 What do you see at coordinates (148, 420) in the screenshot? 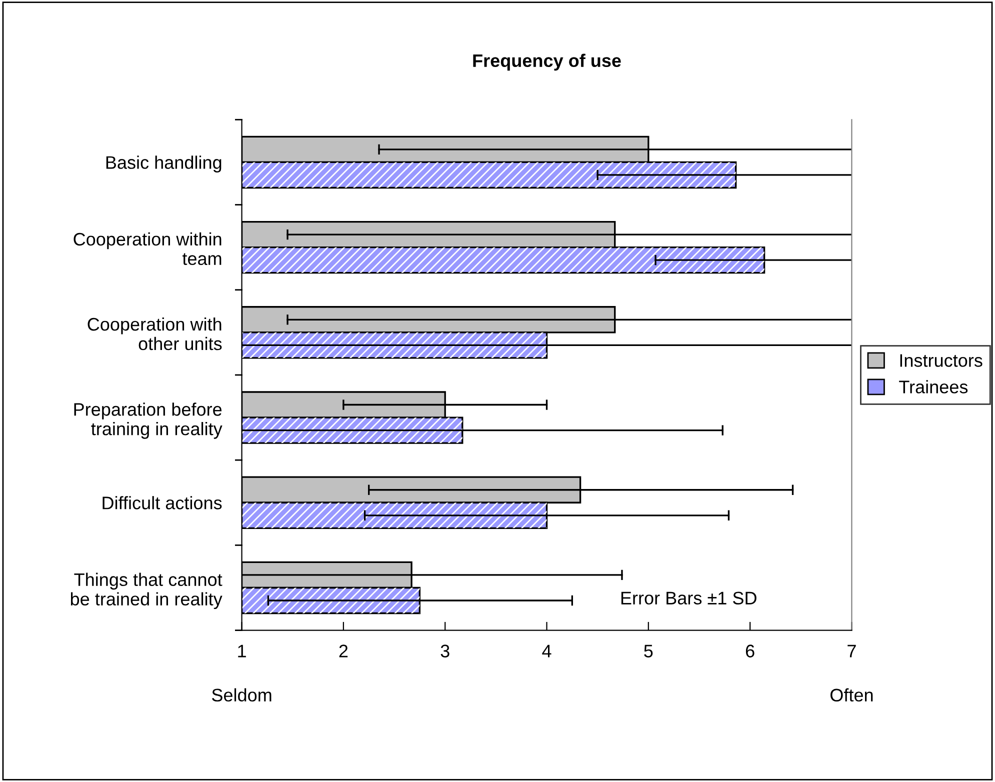
I see `y-tick-label: Preparation before training in reality` at bounding box center [148, 420].